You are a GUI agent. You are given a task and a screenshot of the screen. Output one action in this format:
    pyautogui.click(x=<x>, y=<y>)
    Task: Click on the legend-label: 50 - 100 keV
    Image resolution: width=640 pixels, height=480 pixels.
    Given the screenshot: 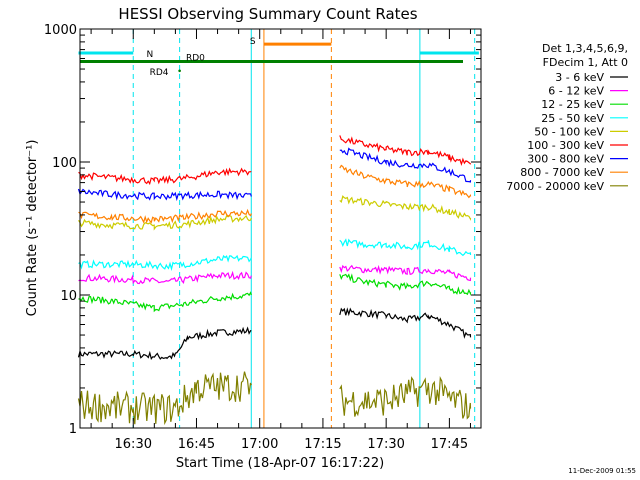 What is the action you would take?
    pyautogui.click(x=569, y=131)
    